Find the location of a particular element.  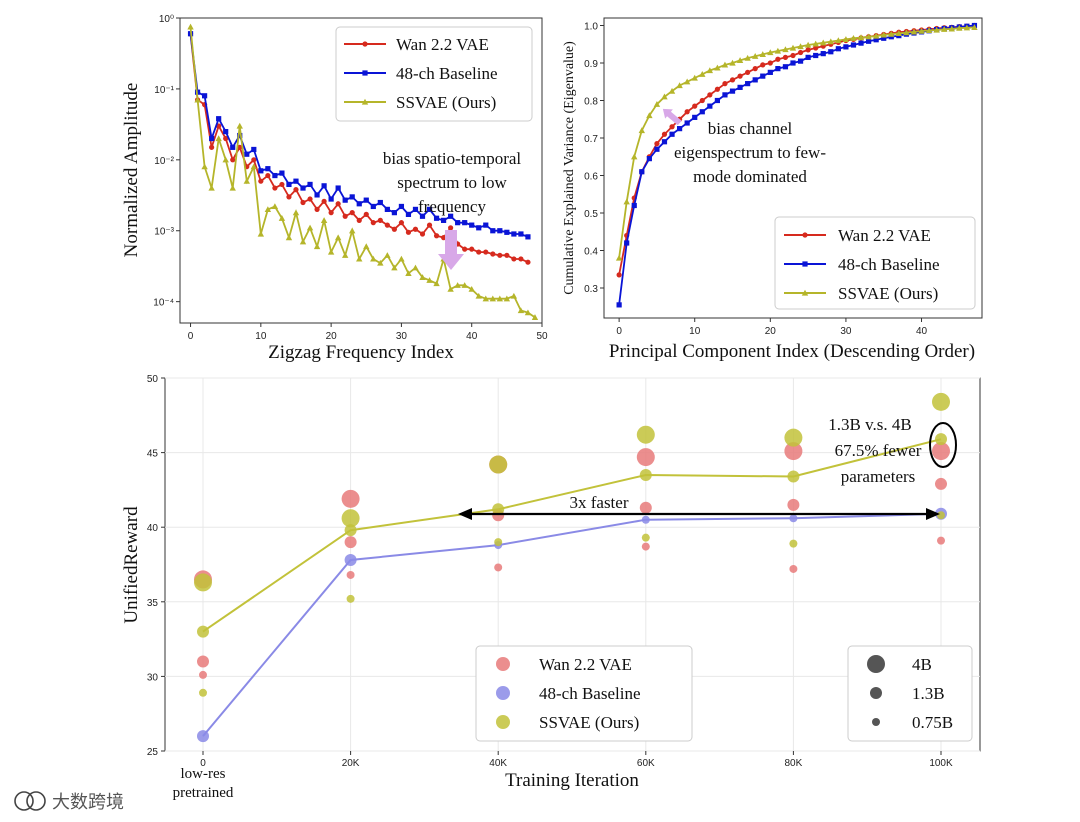

reward-legend-label: SSVAE (Ours) is located at coordinates (589, 722).